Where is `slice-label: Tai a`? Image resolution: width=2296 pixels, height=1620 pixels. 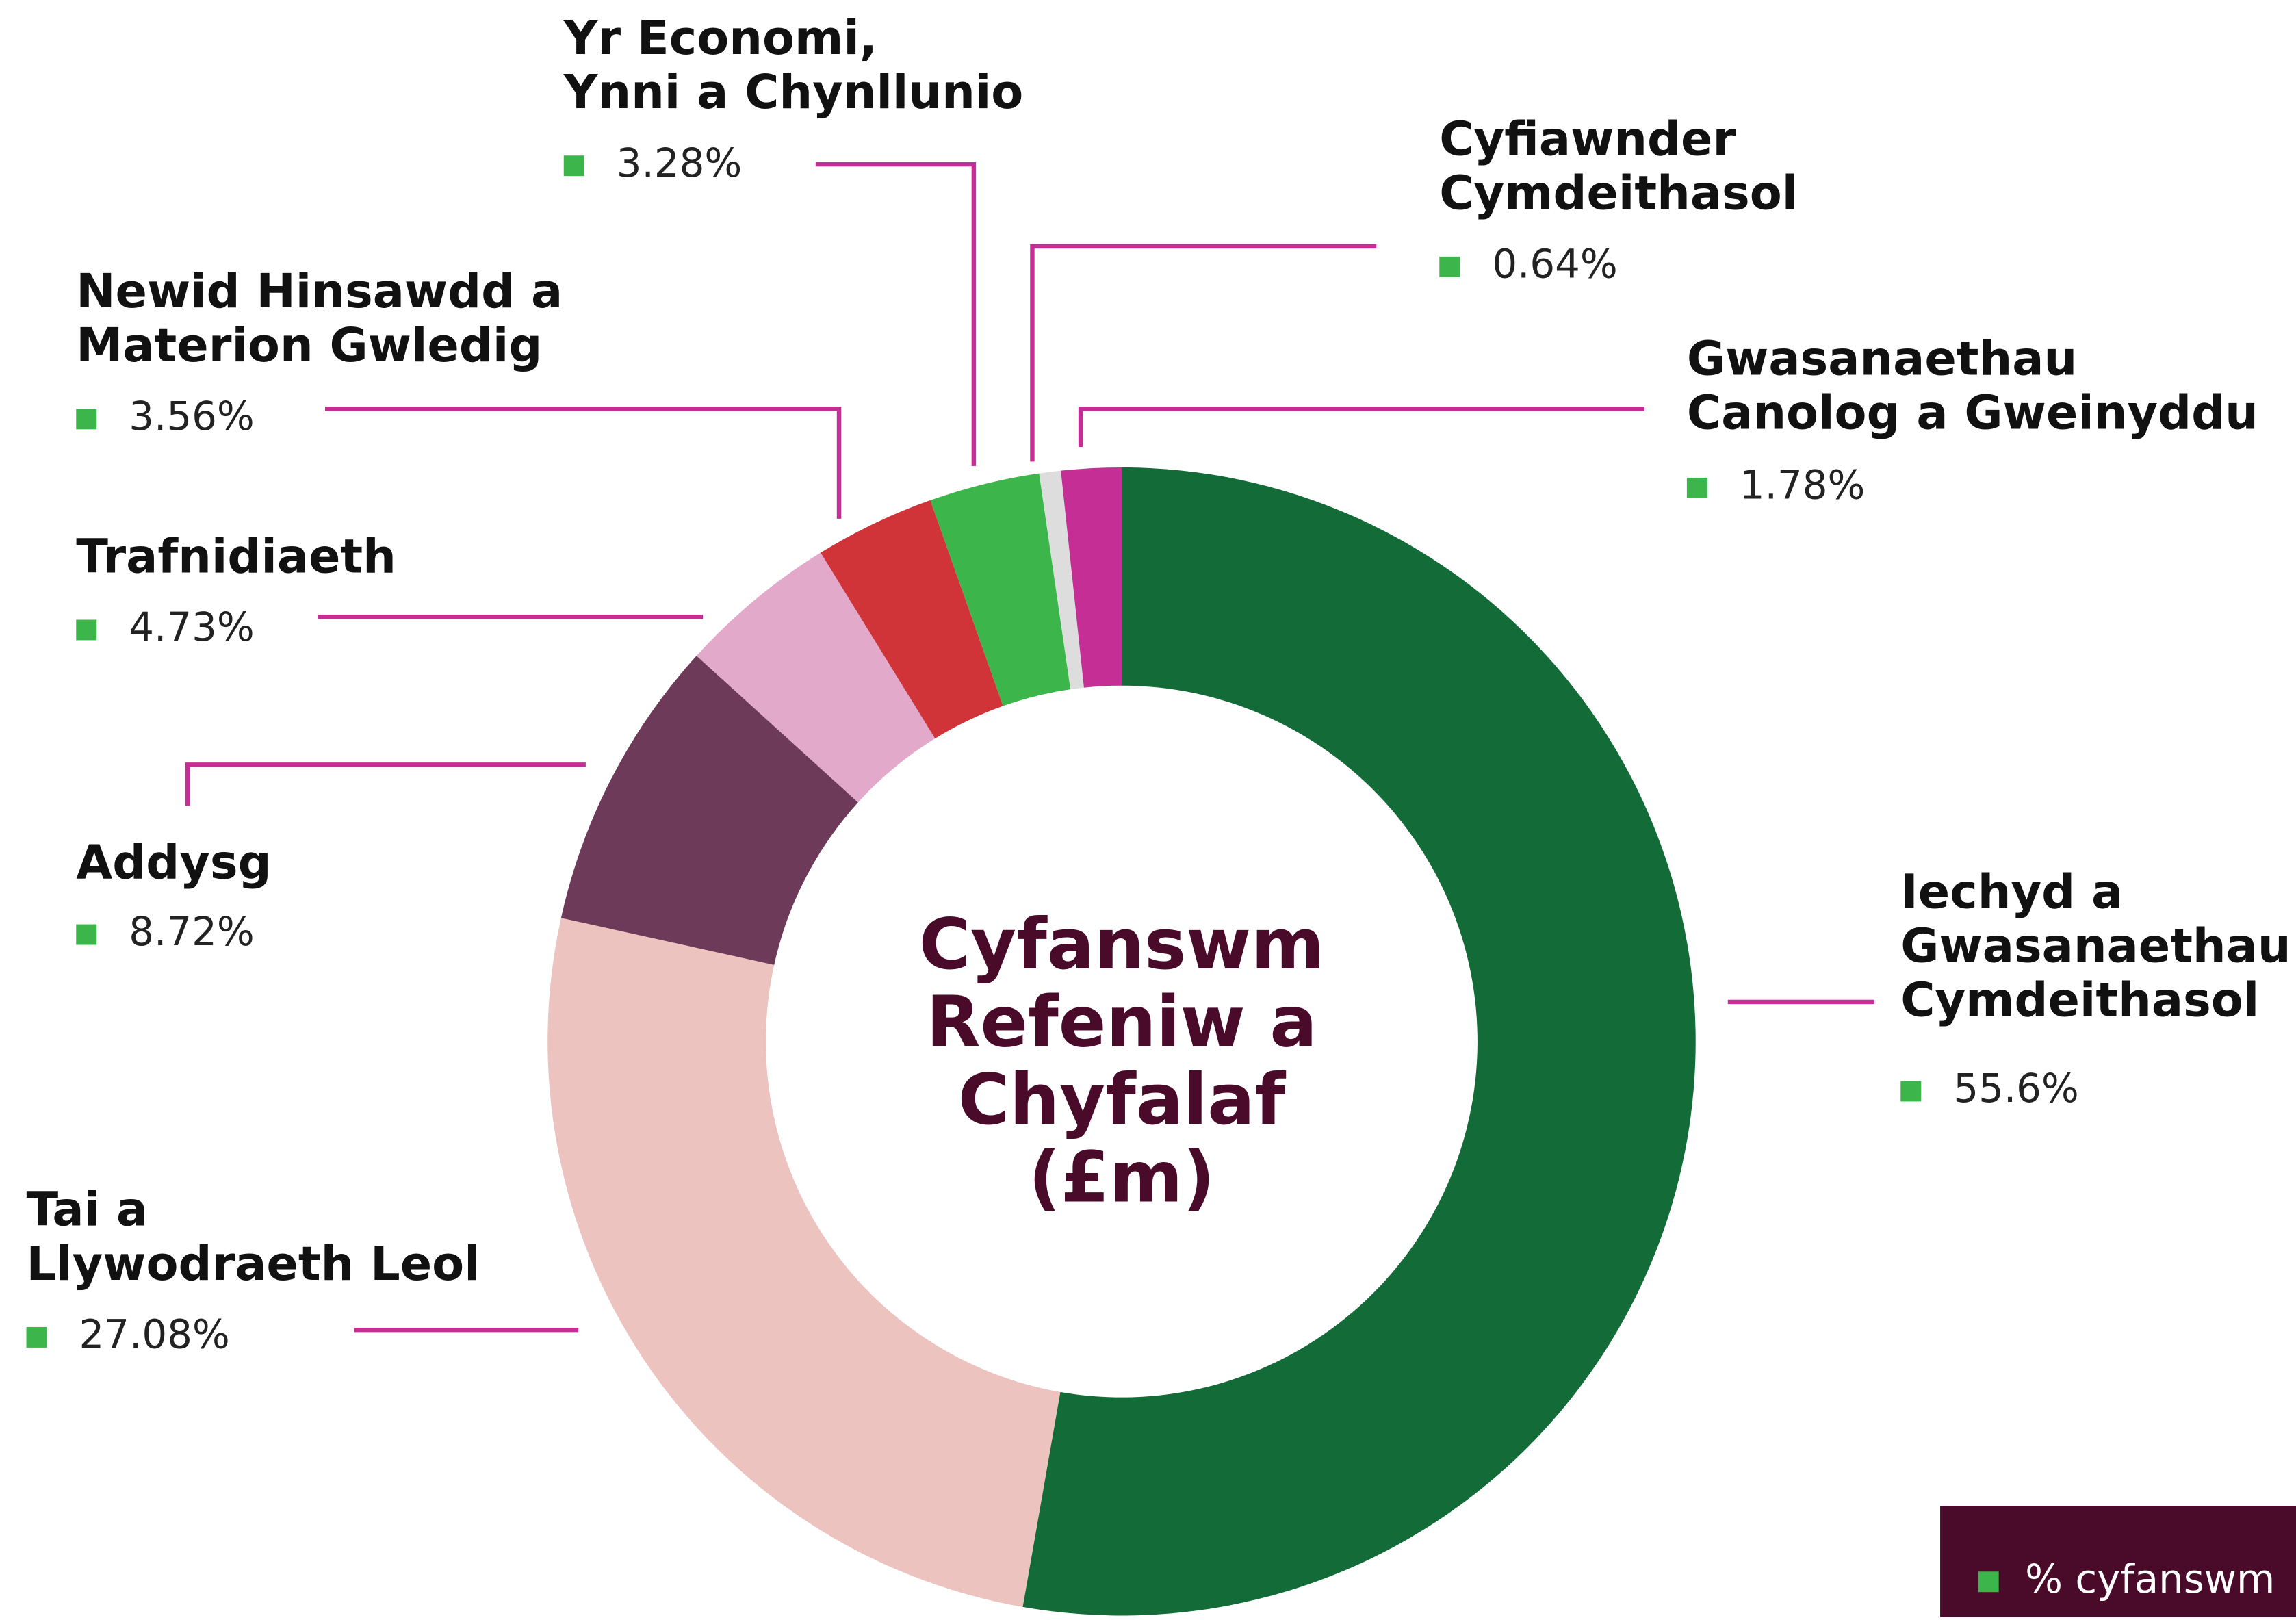 slice-label: Tai a is located at coordinates (88, 1210).